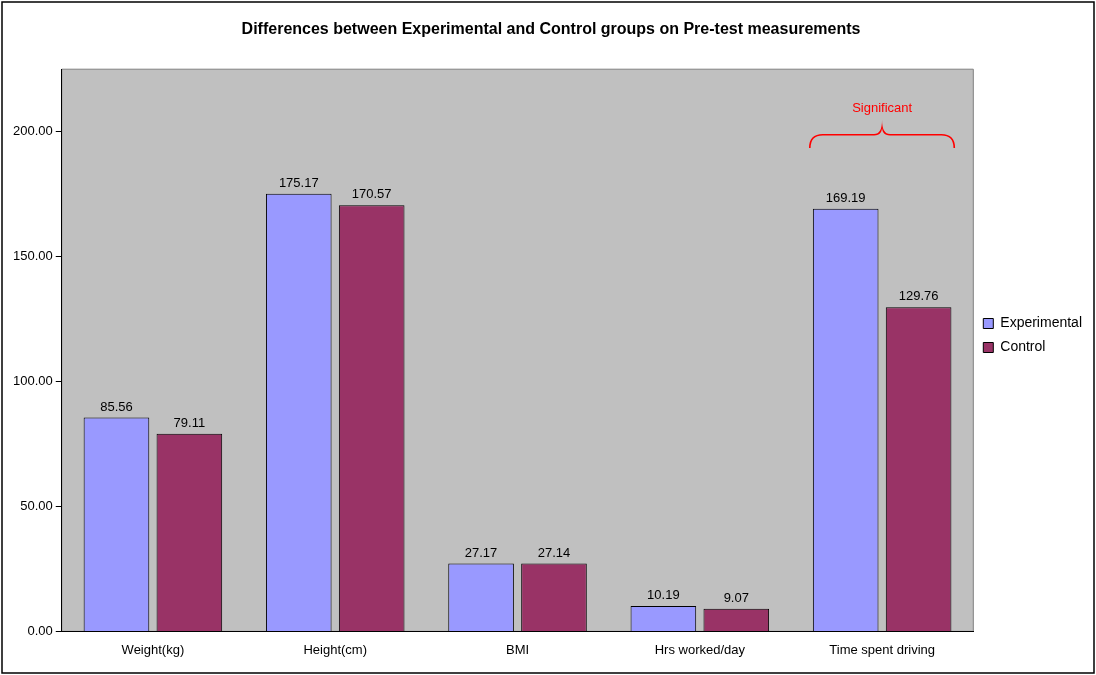 Image resolution: width=1096 pixels, height=675 pixels. Describe the element at coordinates (700, 649) in the screenshot. I see `x-tick-label: Hrs worked/day` at that location.